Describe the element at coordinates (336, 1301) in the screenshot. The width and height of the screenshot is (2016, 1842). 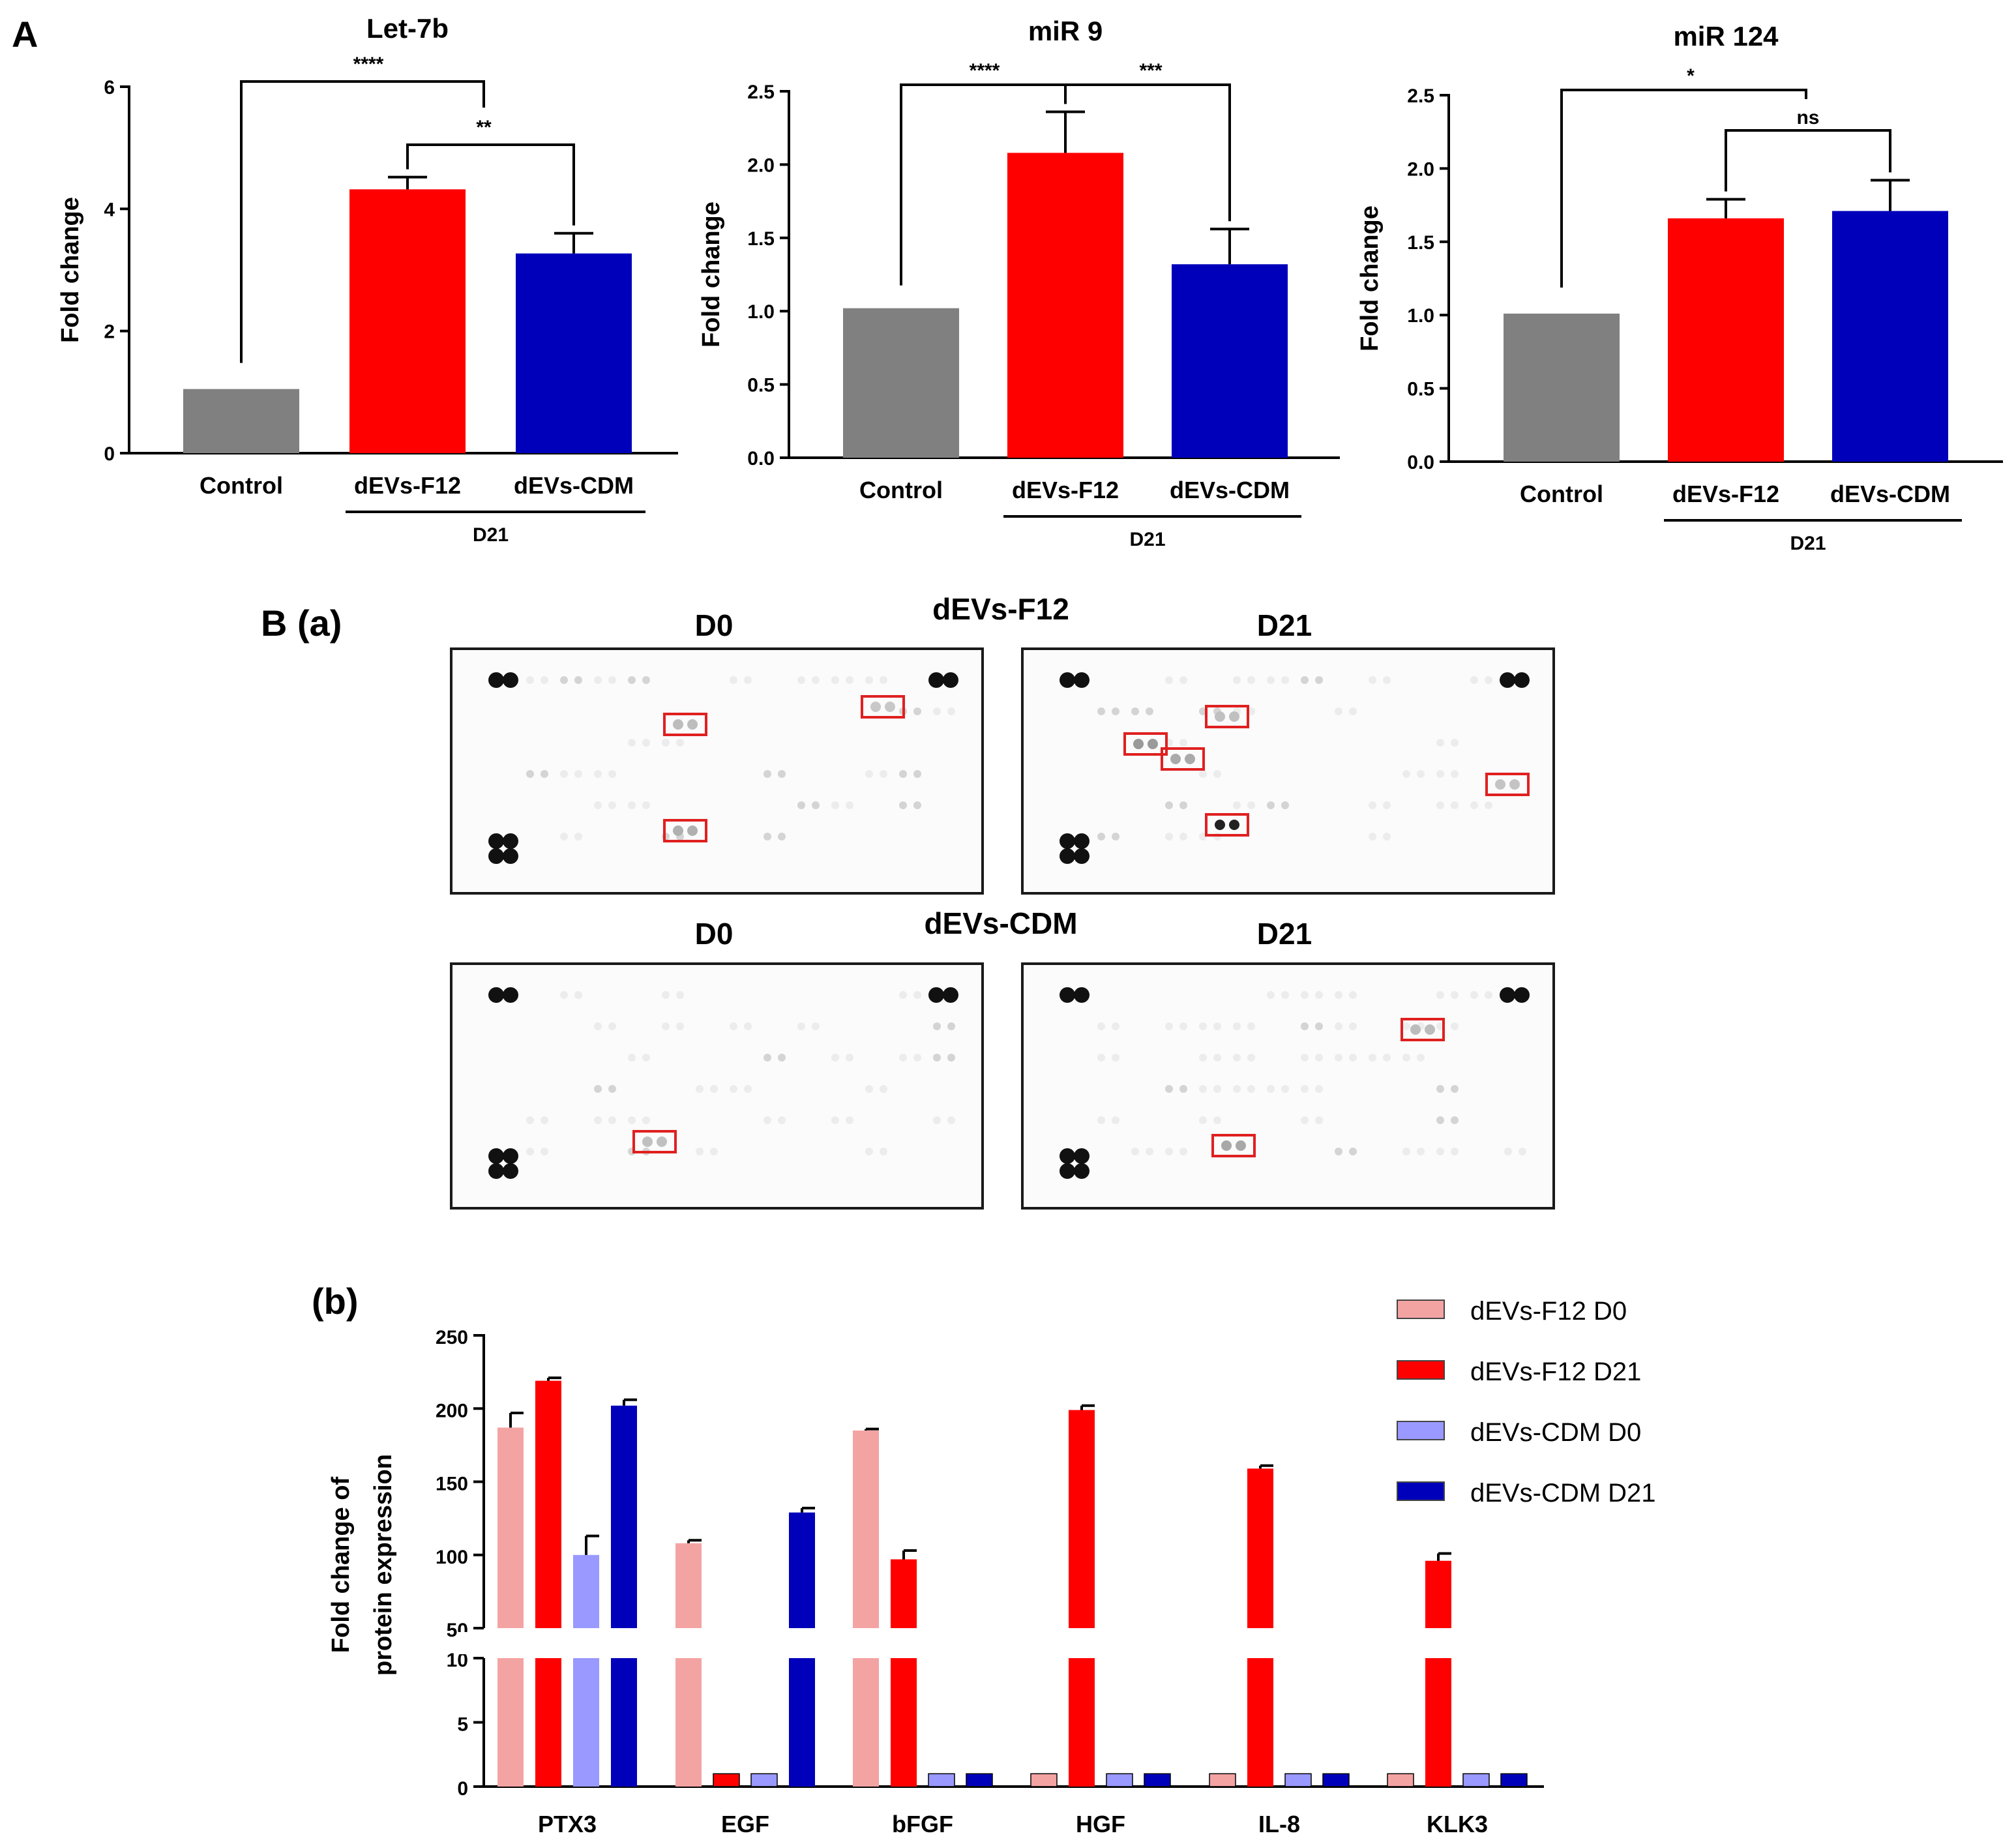
I see `panel-b-sub-label: (b)` at that location.